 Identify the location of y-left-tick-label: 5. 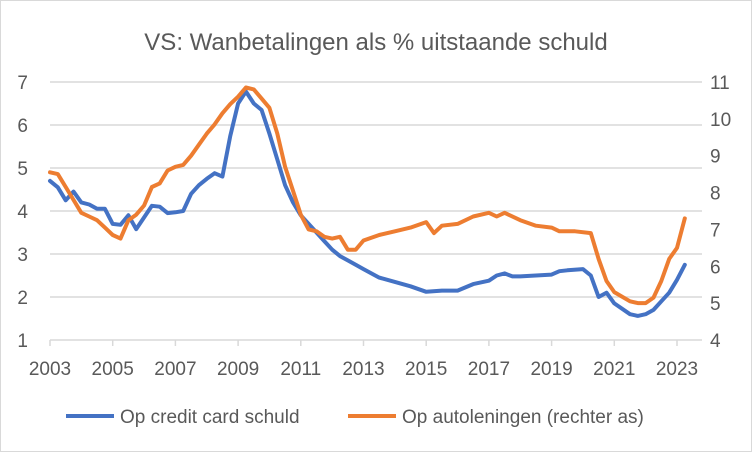
(22, 169).